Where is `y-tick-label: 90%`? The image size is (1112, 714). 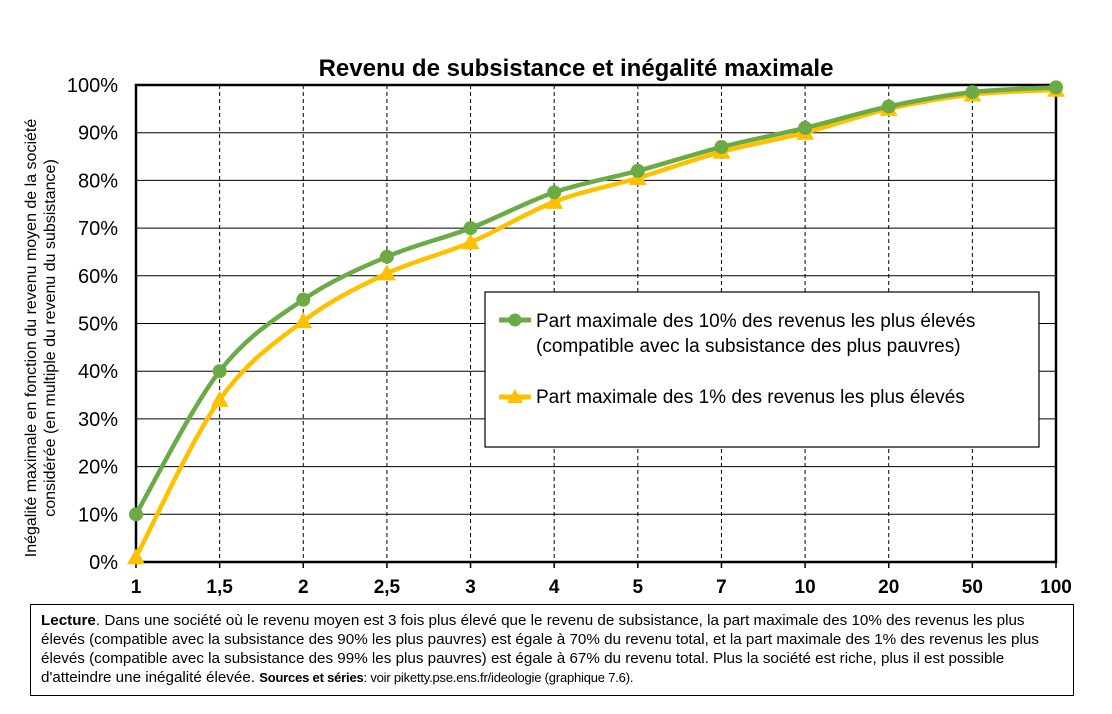 y-tick-label: 90% is located at coordinates (98, 134).